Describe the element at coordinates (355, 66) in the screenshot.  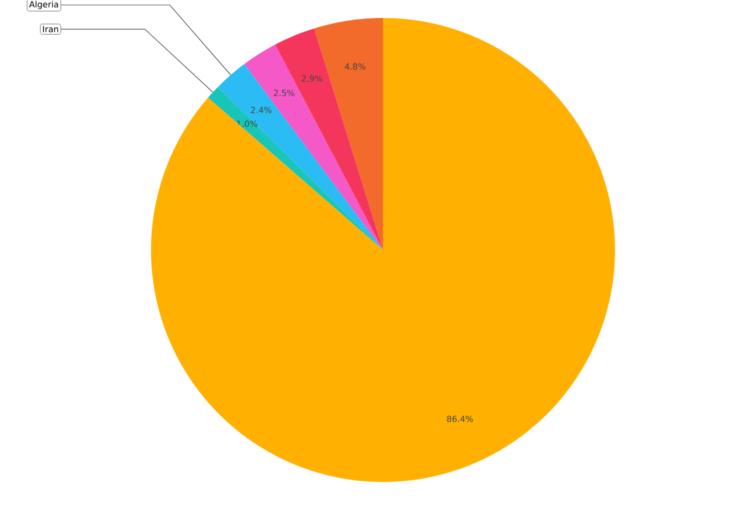
I see `data-label: 4.8%` at that location.